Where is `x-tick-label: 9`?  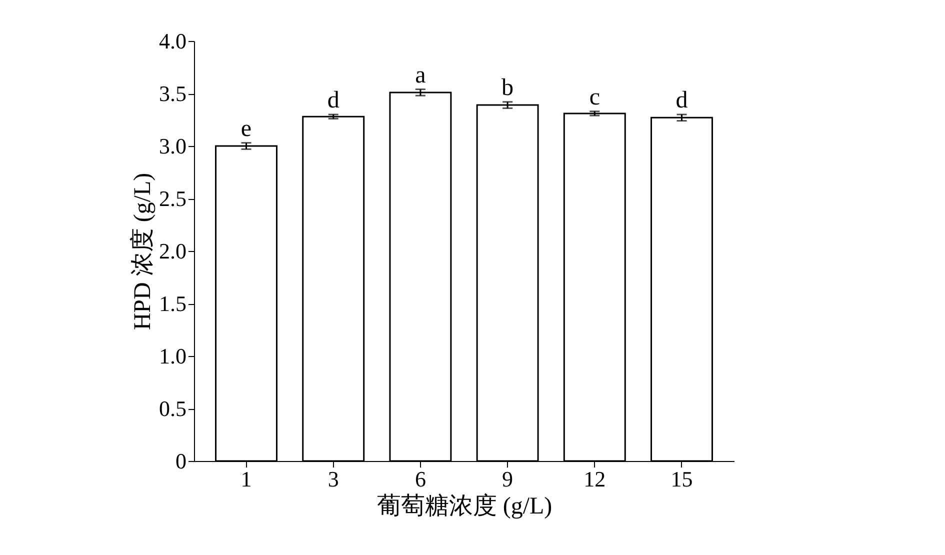
x-tick-label: 9 is located at coordinates (508, 479).